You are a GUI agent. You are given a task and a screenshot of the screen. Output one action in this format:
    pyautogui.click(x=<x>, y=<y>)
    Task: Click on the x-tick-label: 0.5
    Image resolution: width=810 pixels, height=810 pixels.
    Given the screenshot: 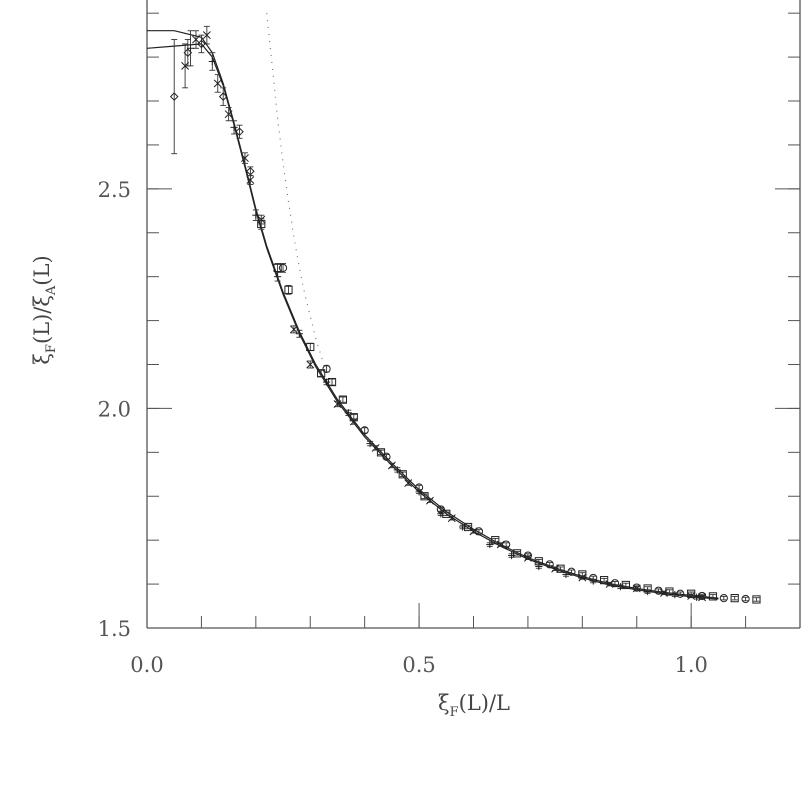 What is the action you would take?
    pyautogui.click(x=418, y=665)
    